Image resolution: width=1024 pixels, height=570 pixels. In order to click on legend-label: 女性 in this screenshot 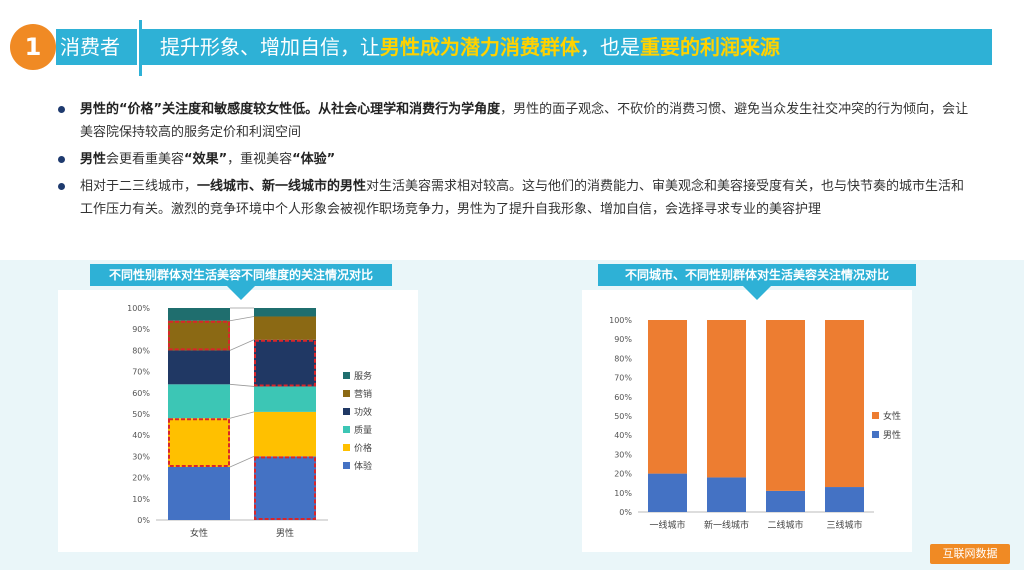, I will do `click(892, 416)`.